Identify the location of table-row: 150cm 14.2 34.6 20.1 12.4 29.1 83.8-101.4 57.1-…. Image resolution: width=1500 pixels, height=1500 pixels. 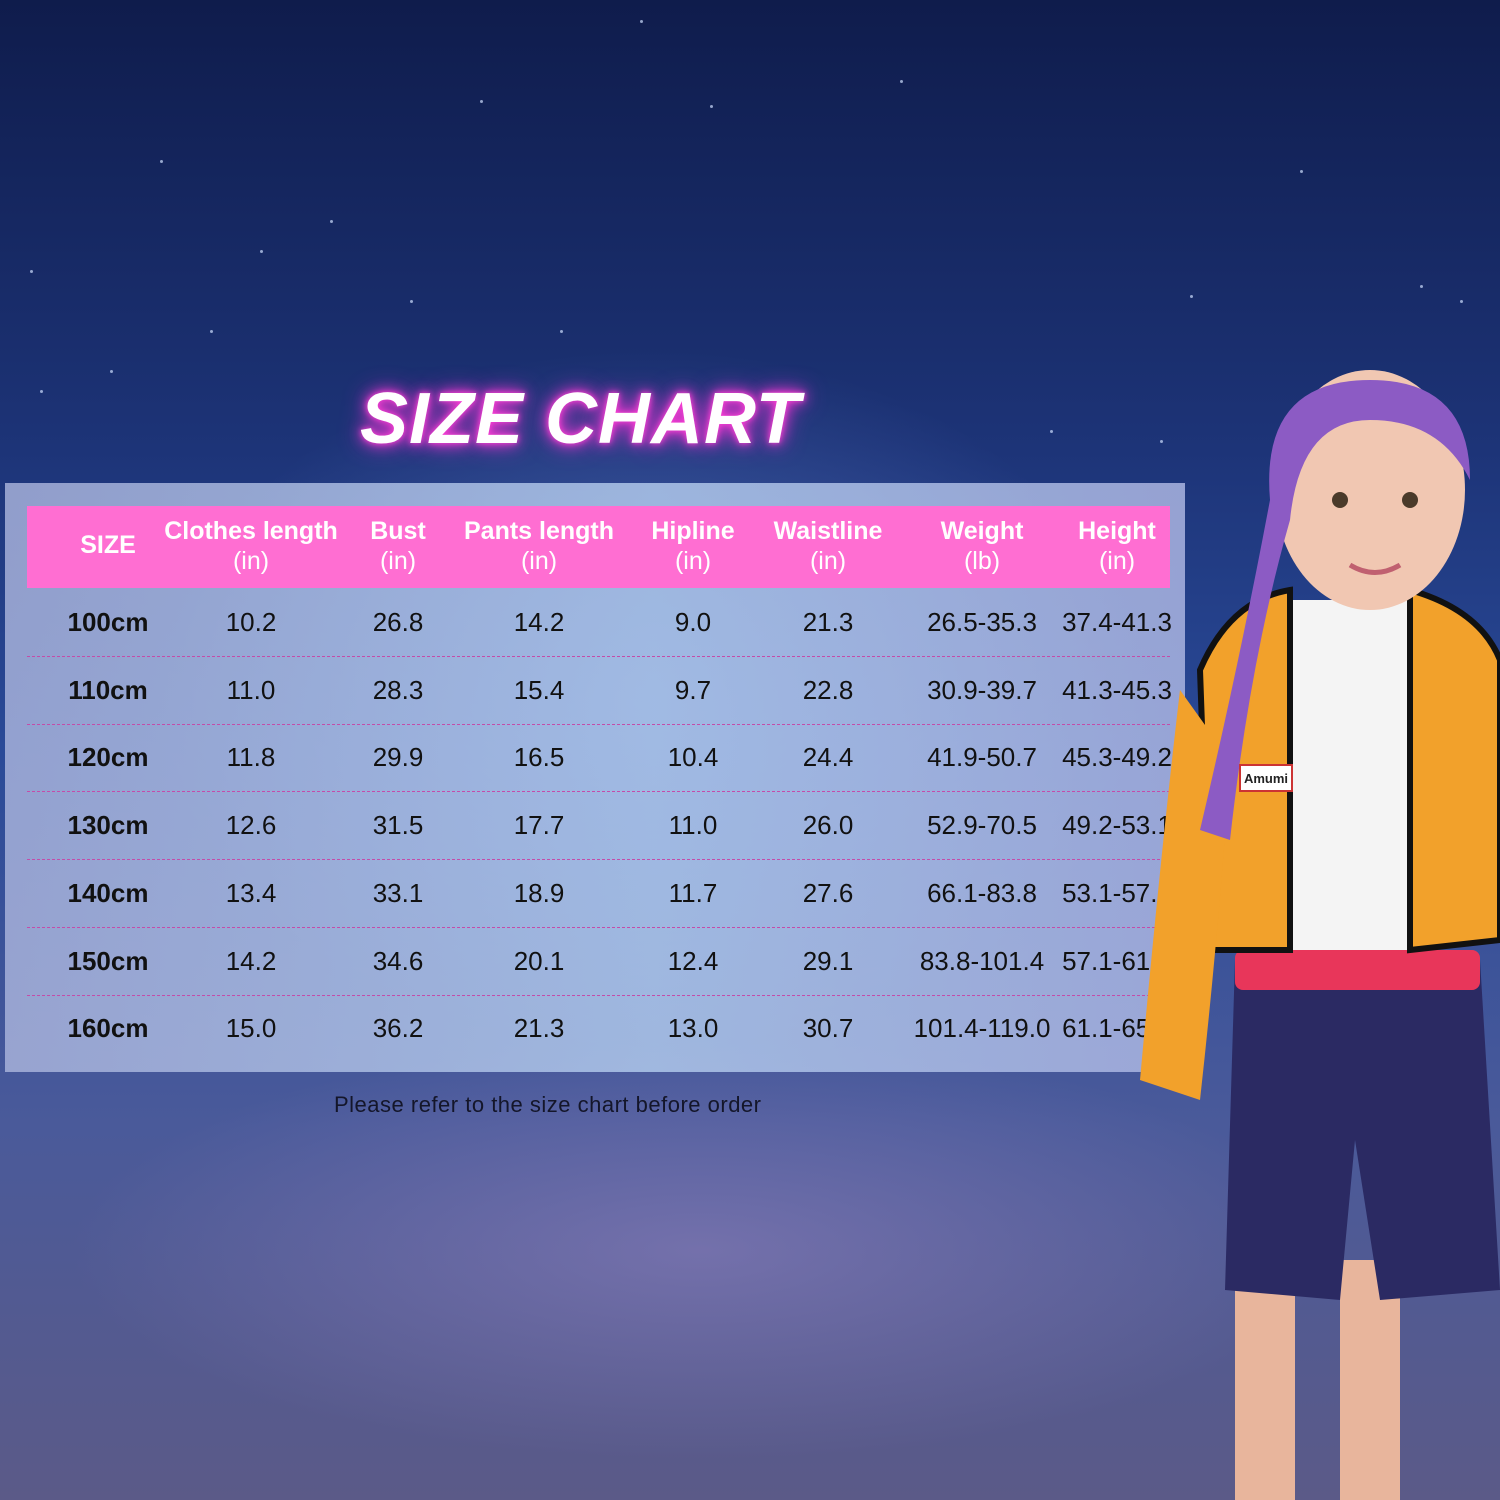
(599, 962).